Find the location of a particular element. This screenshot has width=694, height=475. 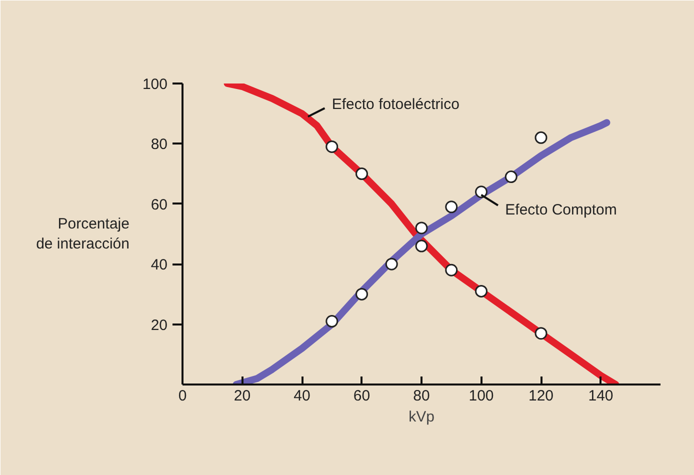

x-tick-label: 120 is located at coordinates (541, 396).